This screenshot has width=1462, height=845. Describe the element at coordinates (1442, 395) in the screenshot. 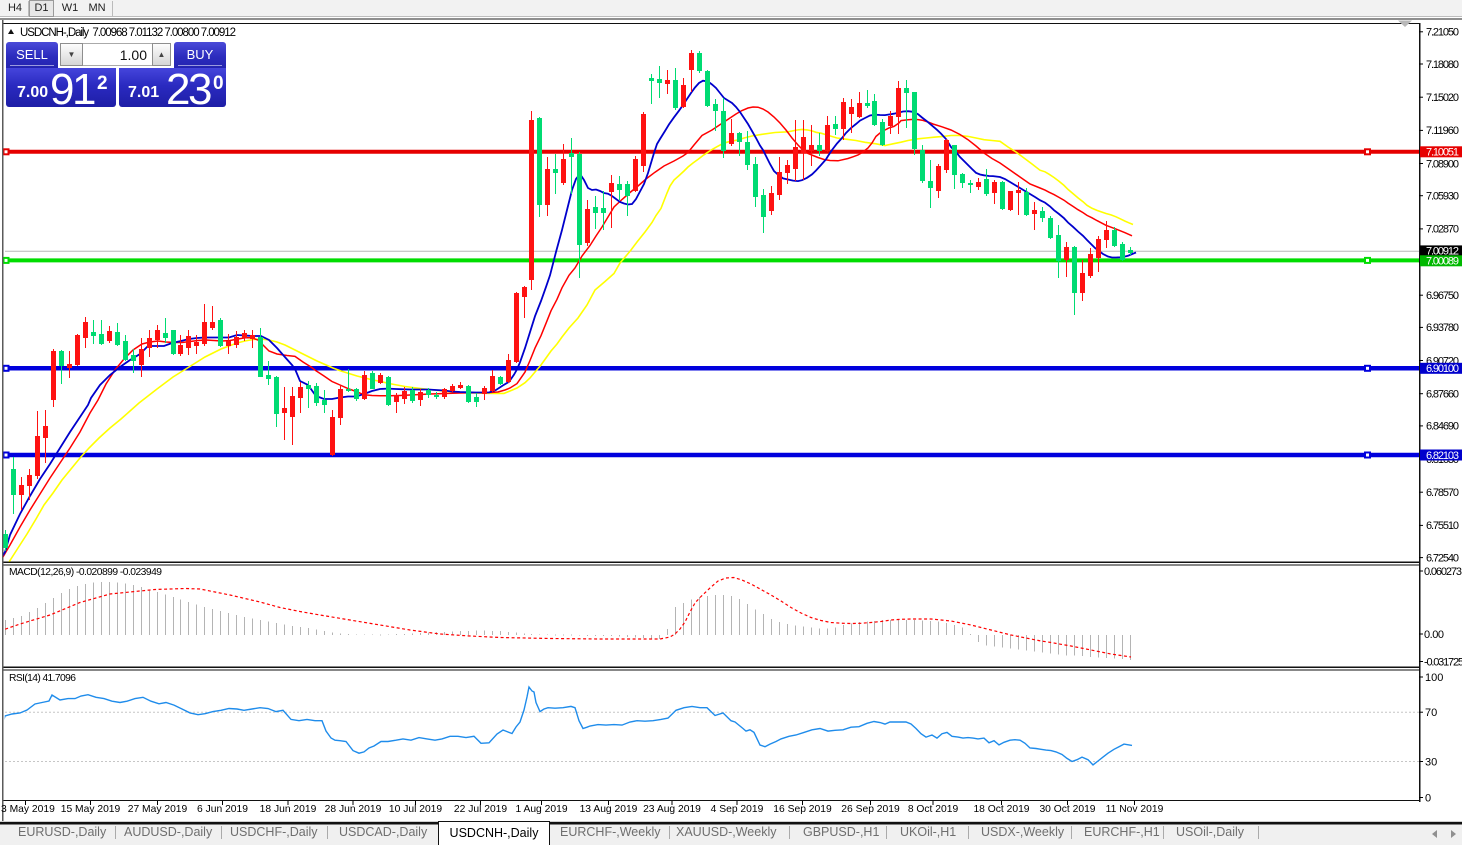

I see `svg-text: 6.87660` at that location.